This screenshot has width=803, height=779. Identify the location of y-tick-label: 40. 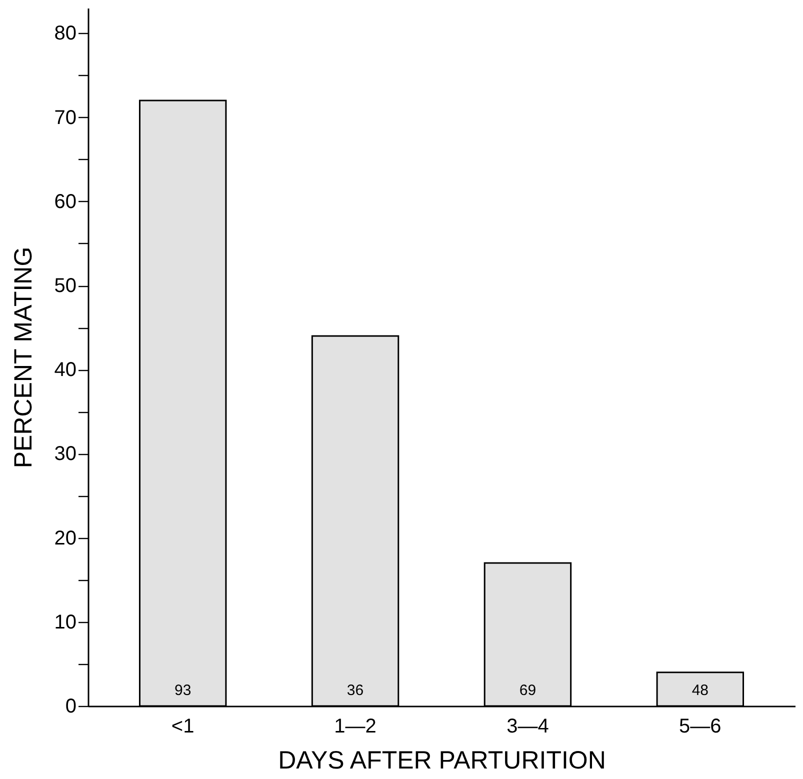
(65, 370).